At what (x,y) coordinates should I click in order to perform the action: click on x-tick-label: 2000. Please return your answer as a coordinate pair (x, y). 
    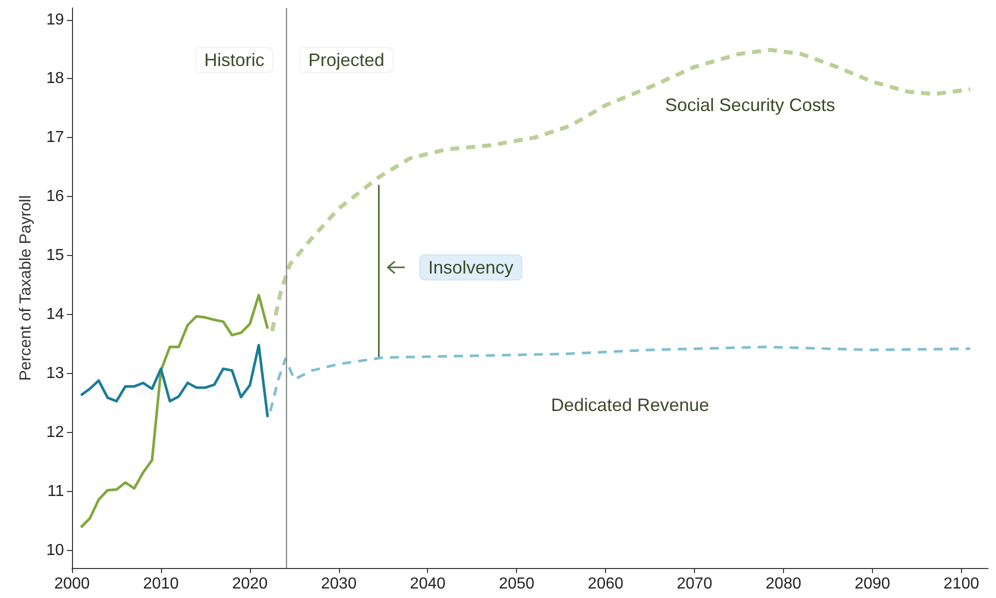
    Looking at the image, I should click on (72, 584).